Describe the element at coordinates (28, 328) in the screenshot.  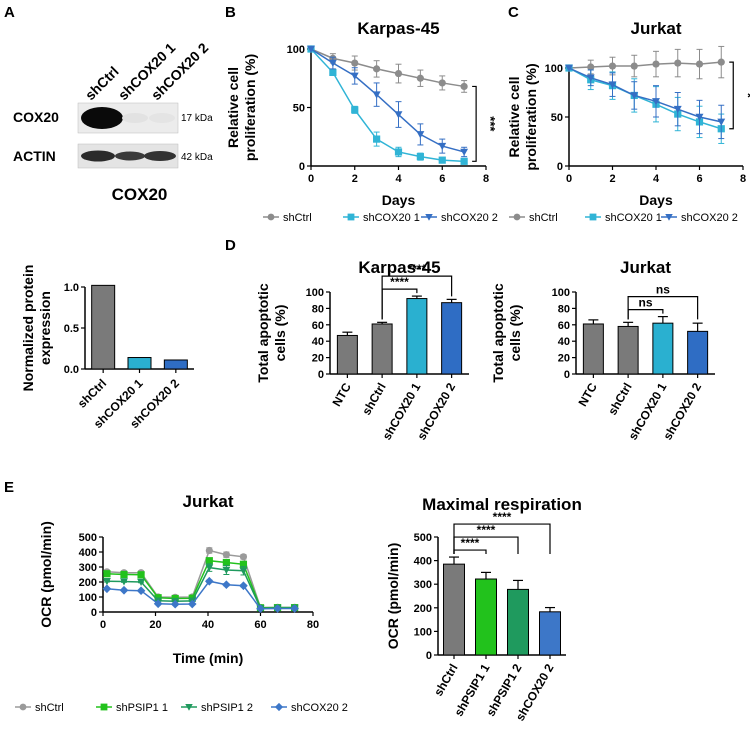
I see `y-axis-label-line-1: Normalized protein` at that location.